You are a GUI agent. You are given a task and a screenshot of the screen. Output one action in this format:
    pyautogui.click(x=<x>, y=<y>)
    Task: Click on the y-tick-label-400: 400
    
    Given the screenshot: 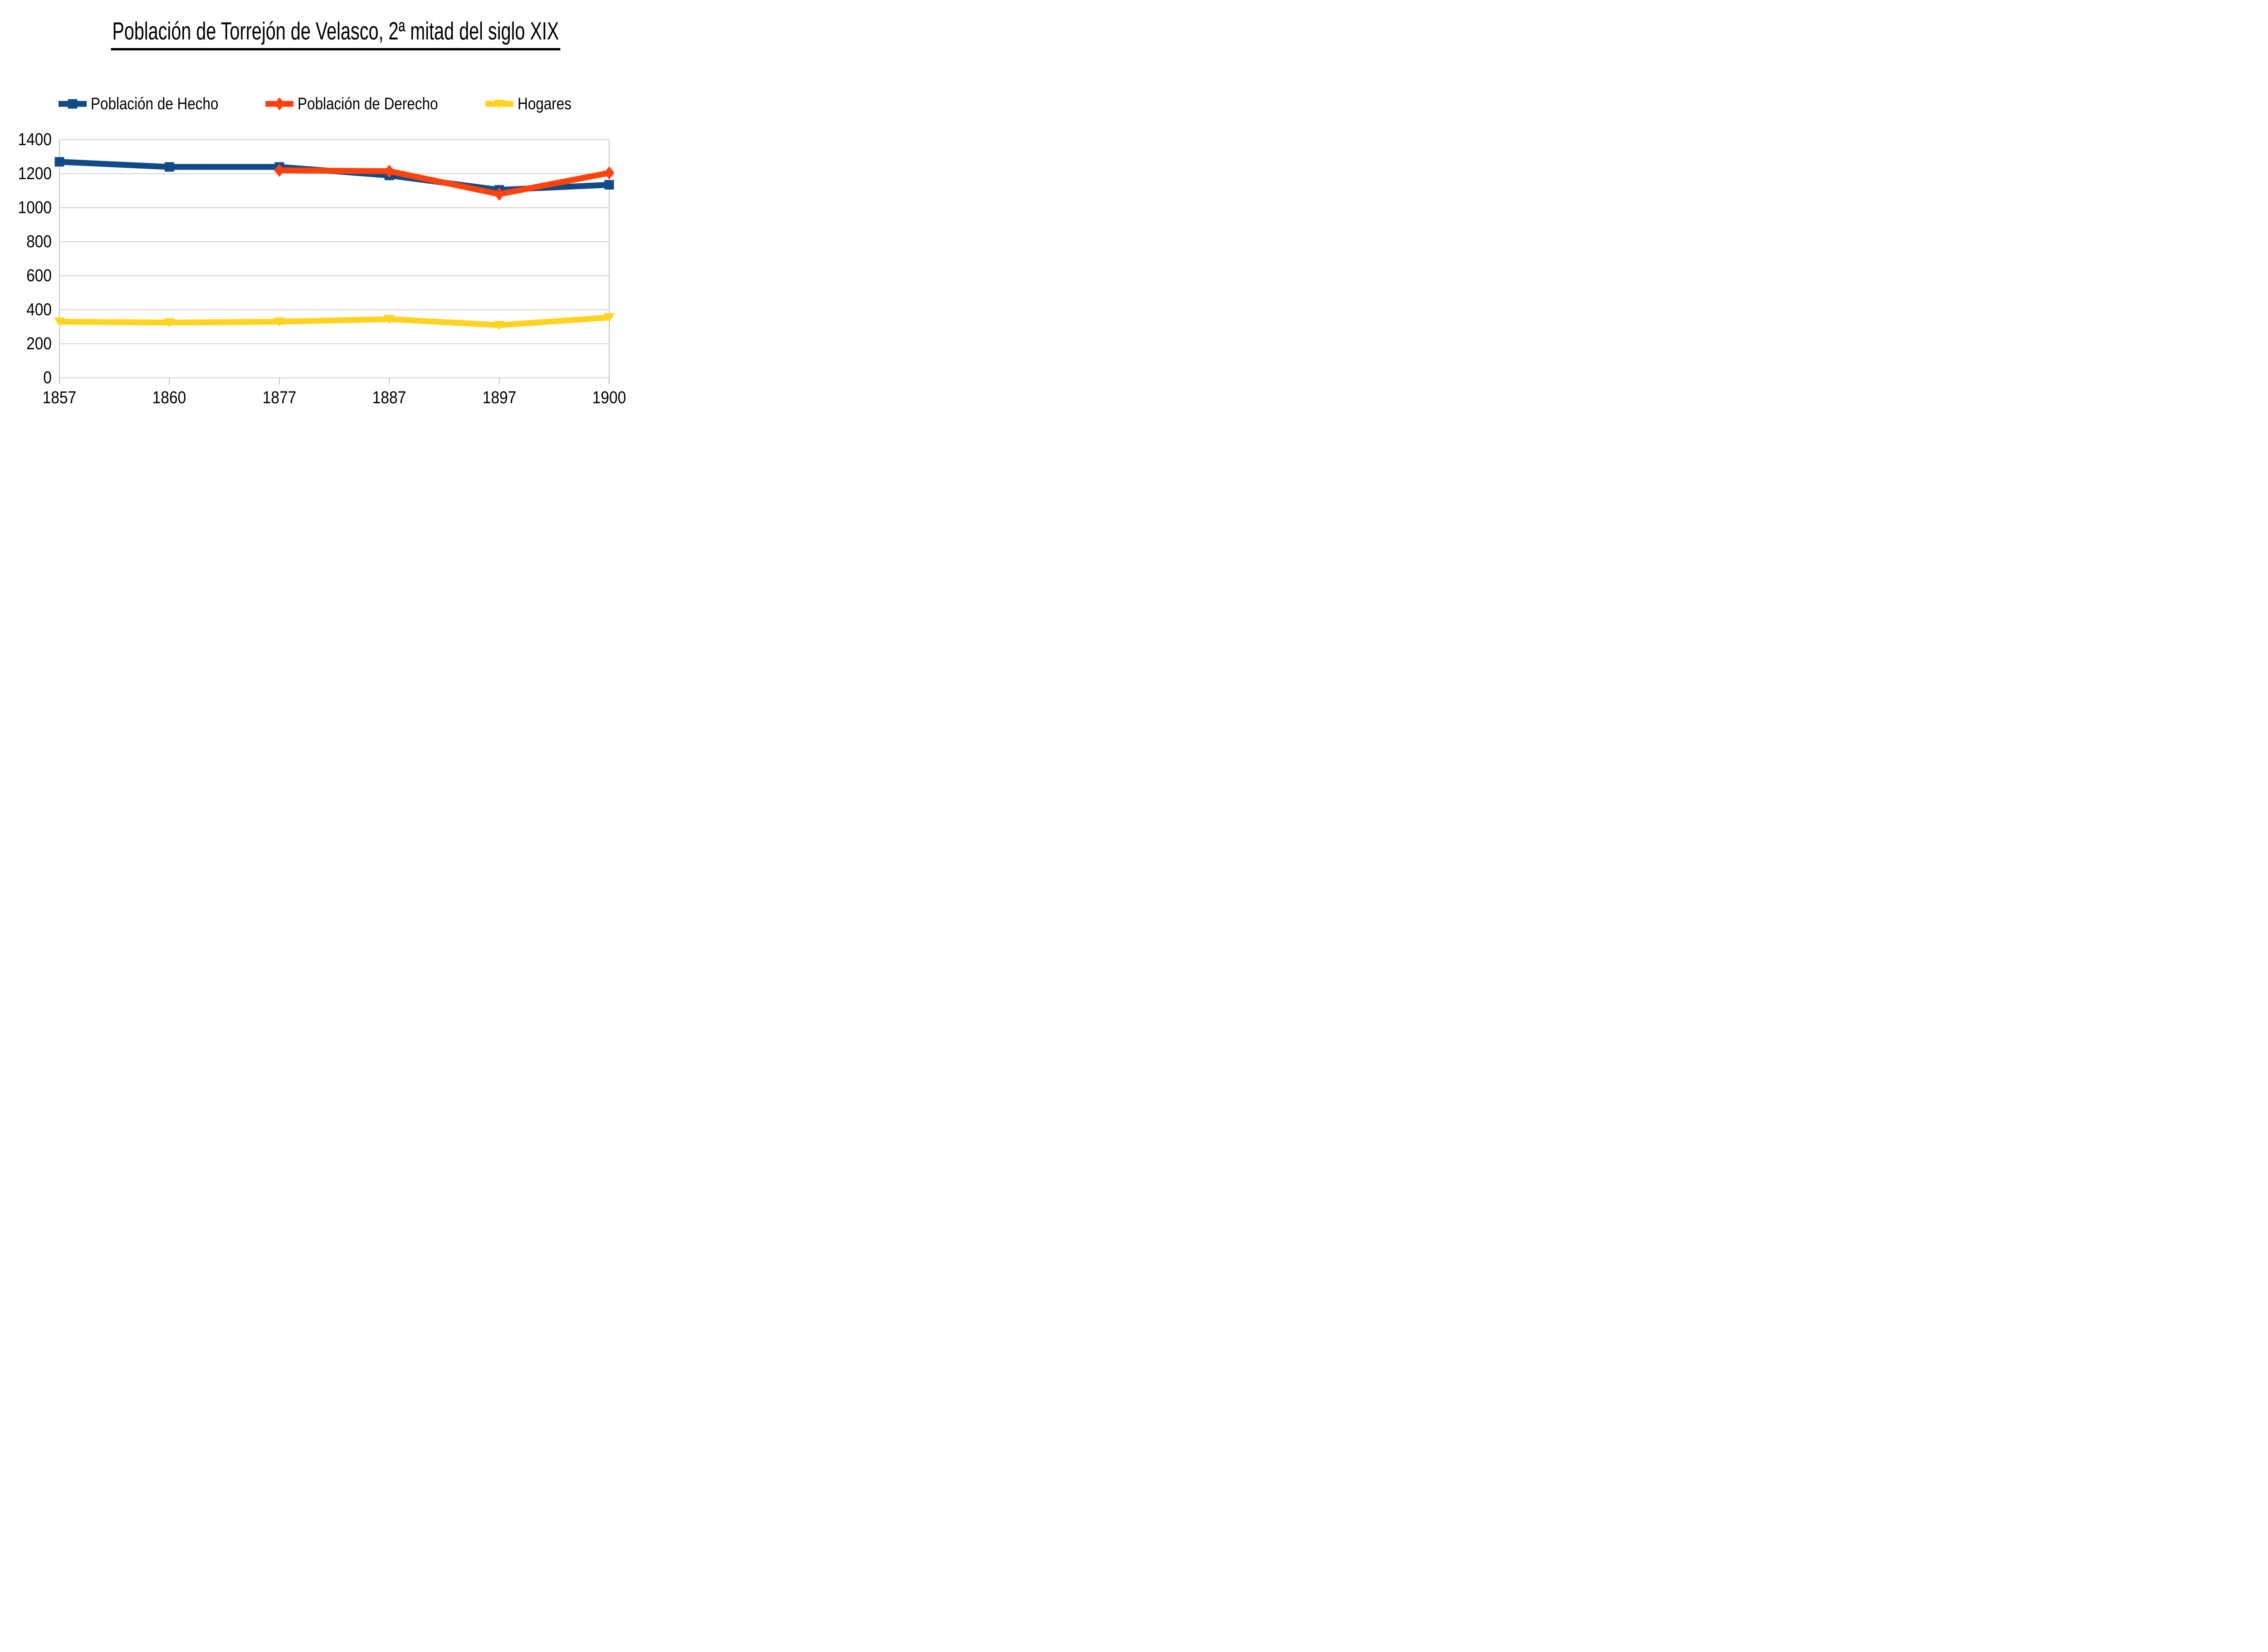 What is the action you would take?
    pyautogui.click(x=39, y=309)
    